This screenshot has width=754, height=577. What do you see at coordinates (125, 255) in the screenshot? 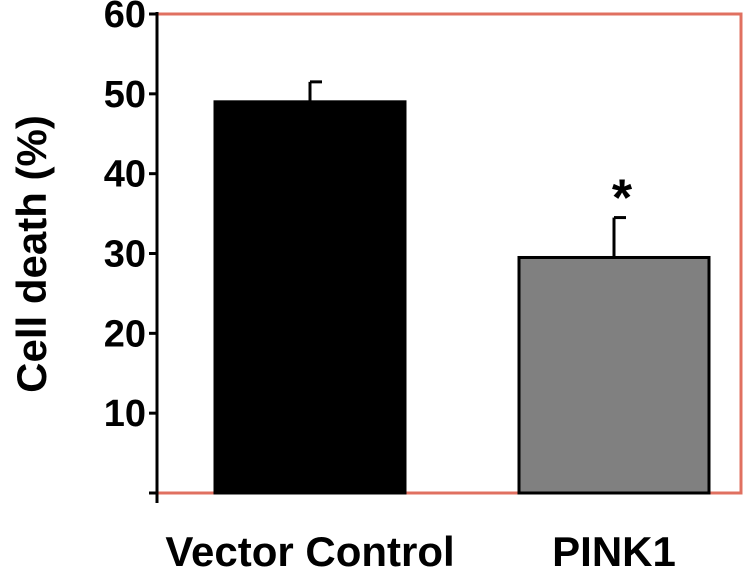
I see `y-tick-label-30: 30` at bounding box center [125, 255].